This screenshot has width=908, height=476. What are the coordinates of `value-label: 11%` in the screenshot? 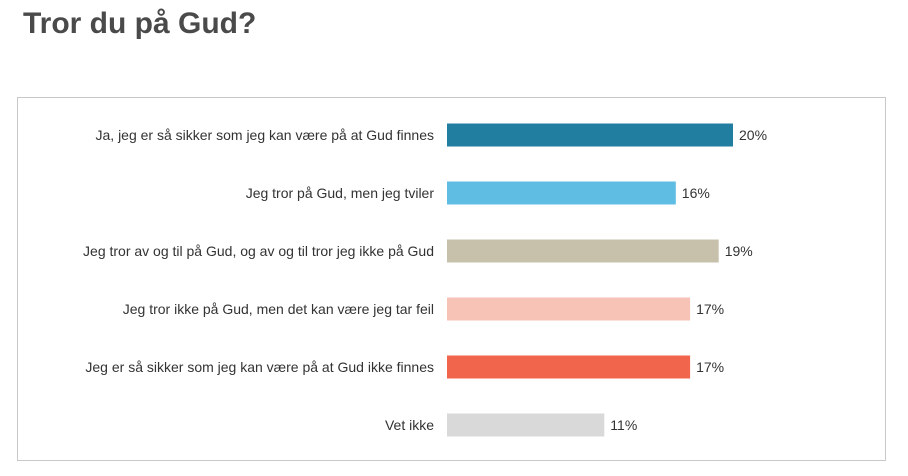 It's located at (623, 425).